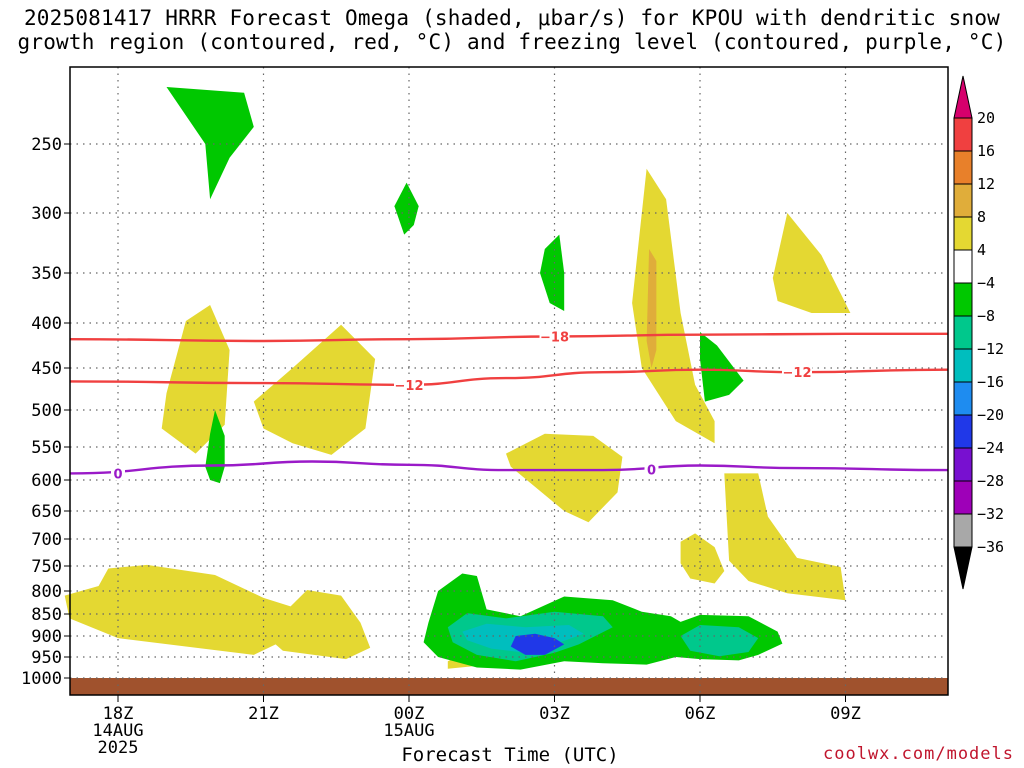  What do you see at coordinates (990, 382) in the screenshot?
I see `colorbar-label-9: −16` at bounding box center [990, 382].